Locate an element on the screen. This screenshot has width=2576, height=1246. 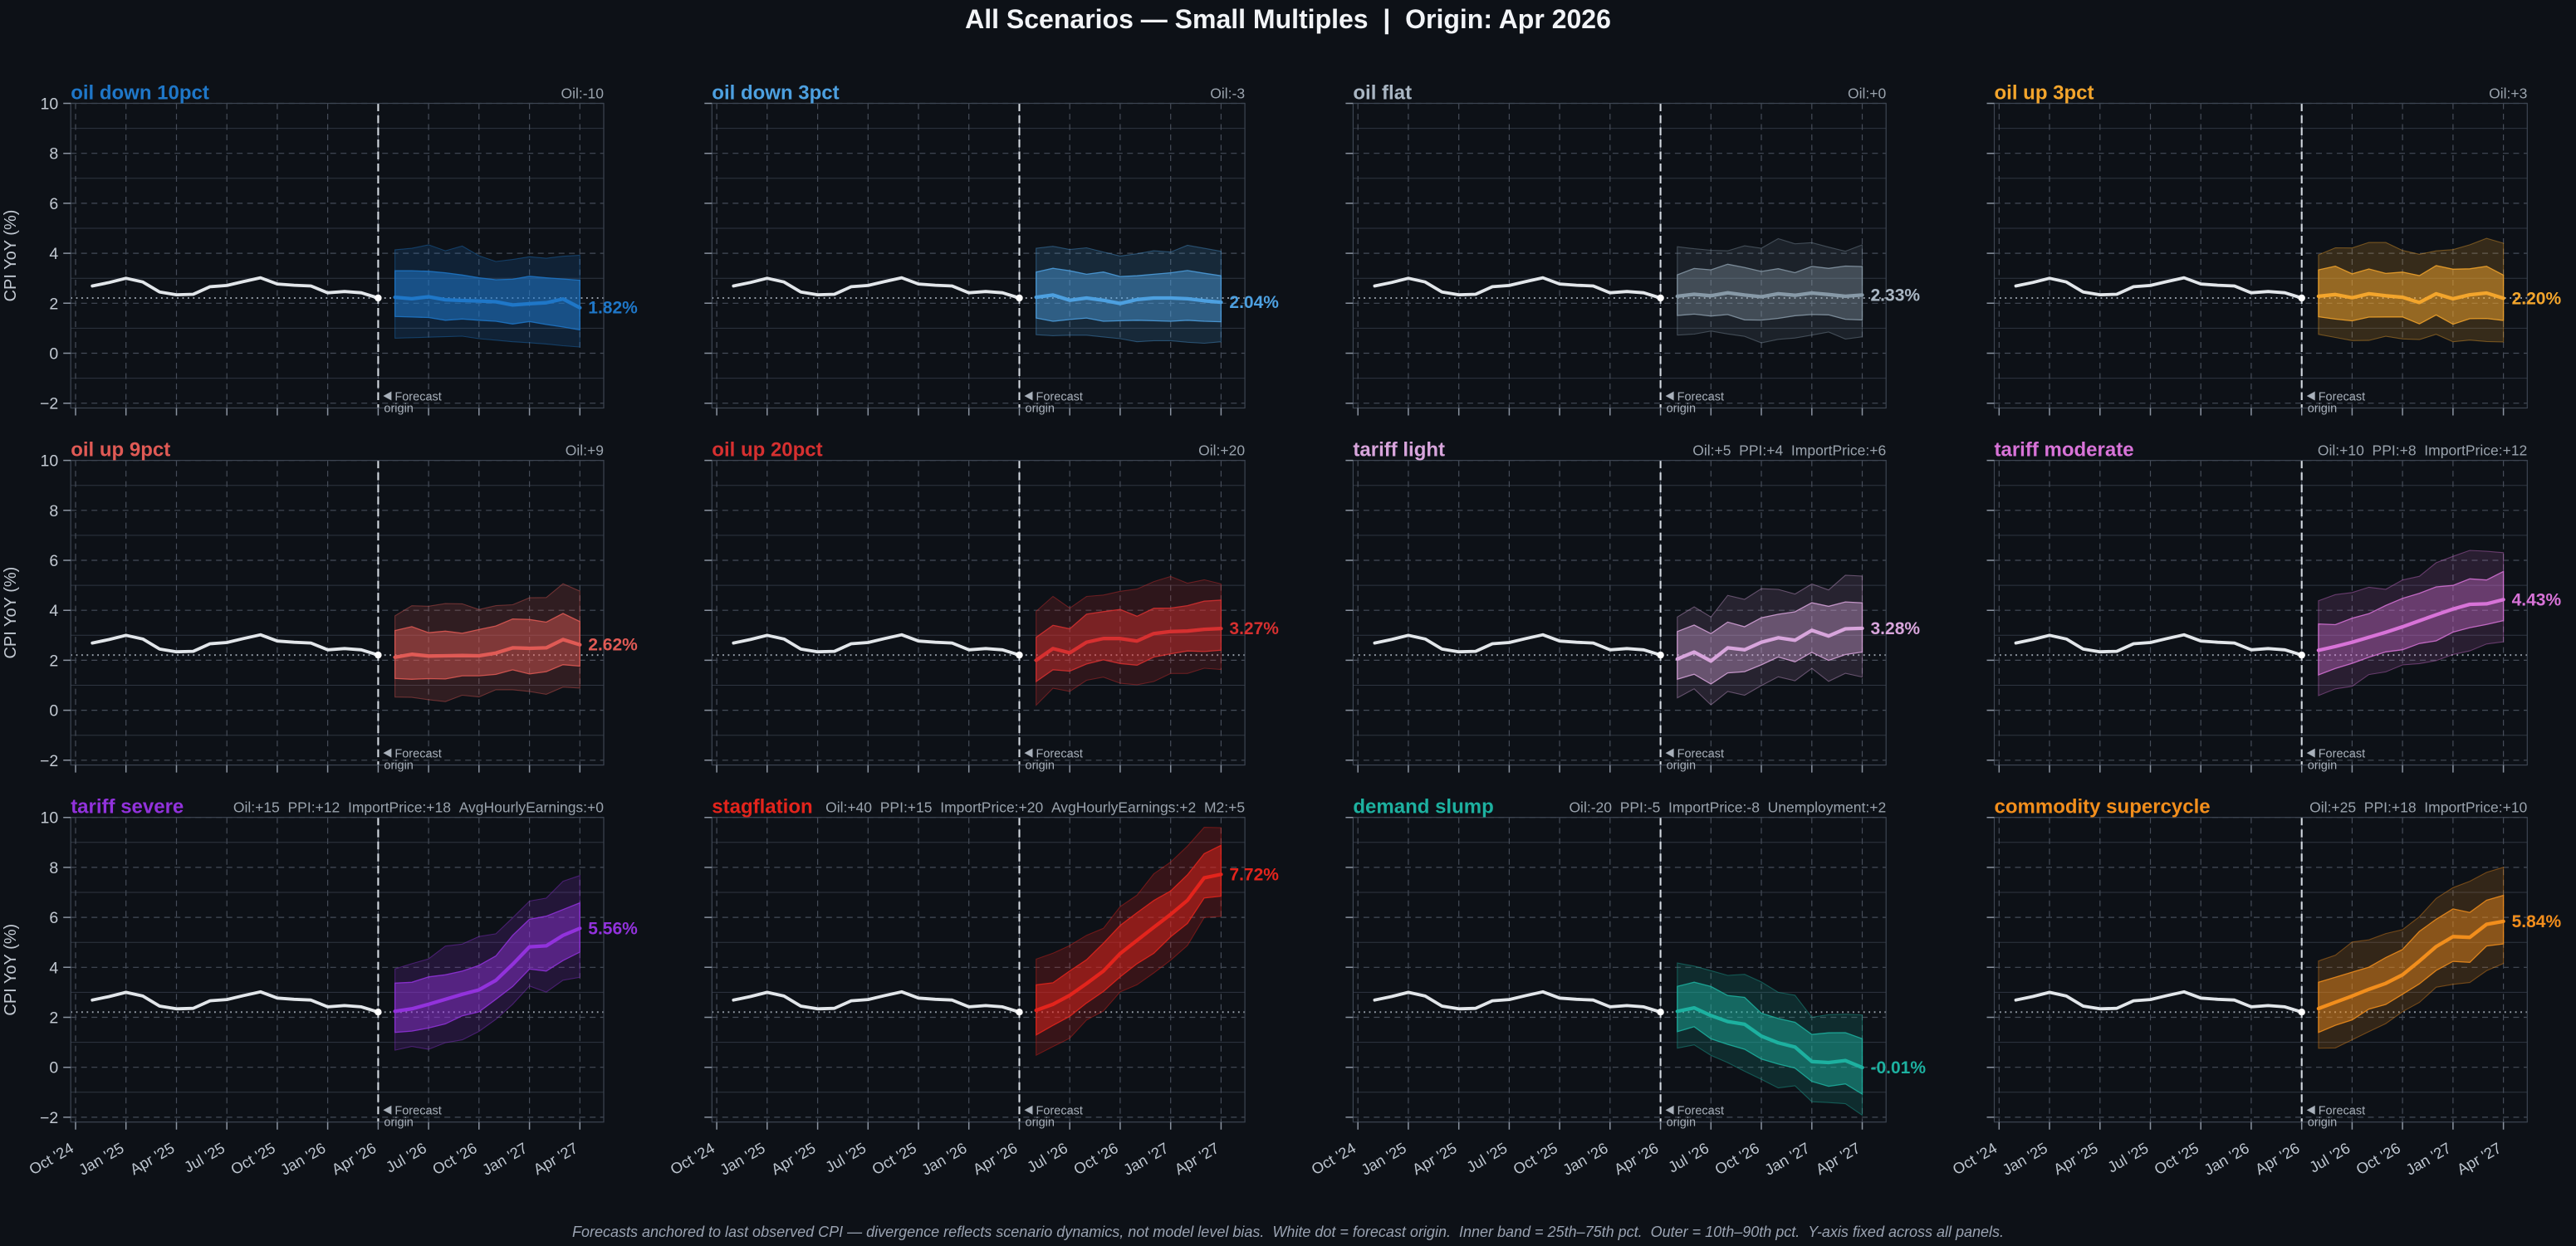
svg-text: 2.04% is located at coordinates (1254, 302).